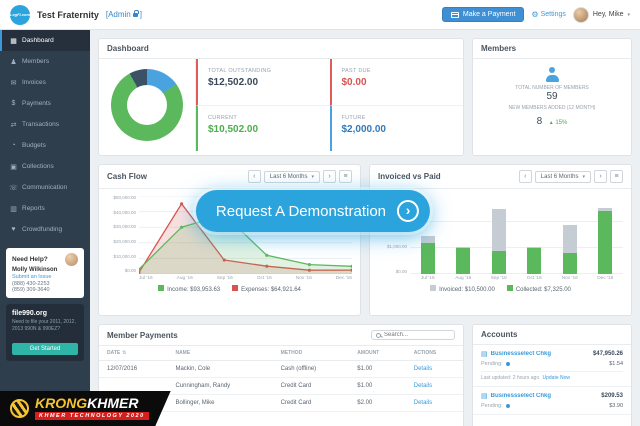  Describe the element at coordinates (42, 229) in the screenshot. I see `sidebar-item-label: Crowdfunding` at that location.